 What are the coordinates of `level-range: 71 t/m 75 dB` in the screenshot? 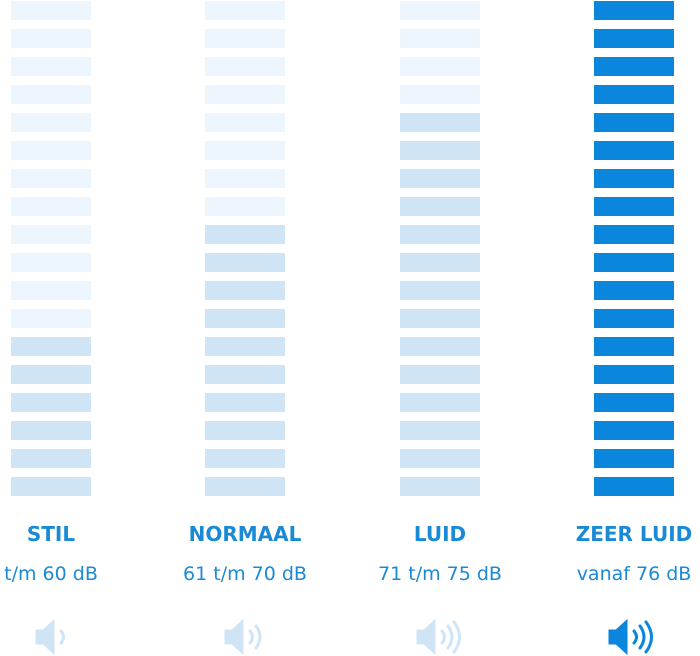 It's located at (440, 574).